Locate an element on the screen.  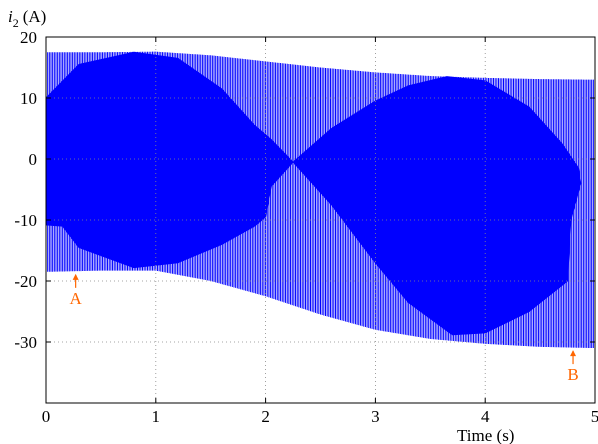
y-axis-label-var: i is located at coordinates (10, 16).